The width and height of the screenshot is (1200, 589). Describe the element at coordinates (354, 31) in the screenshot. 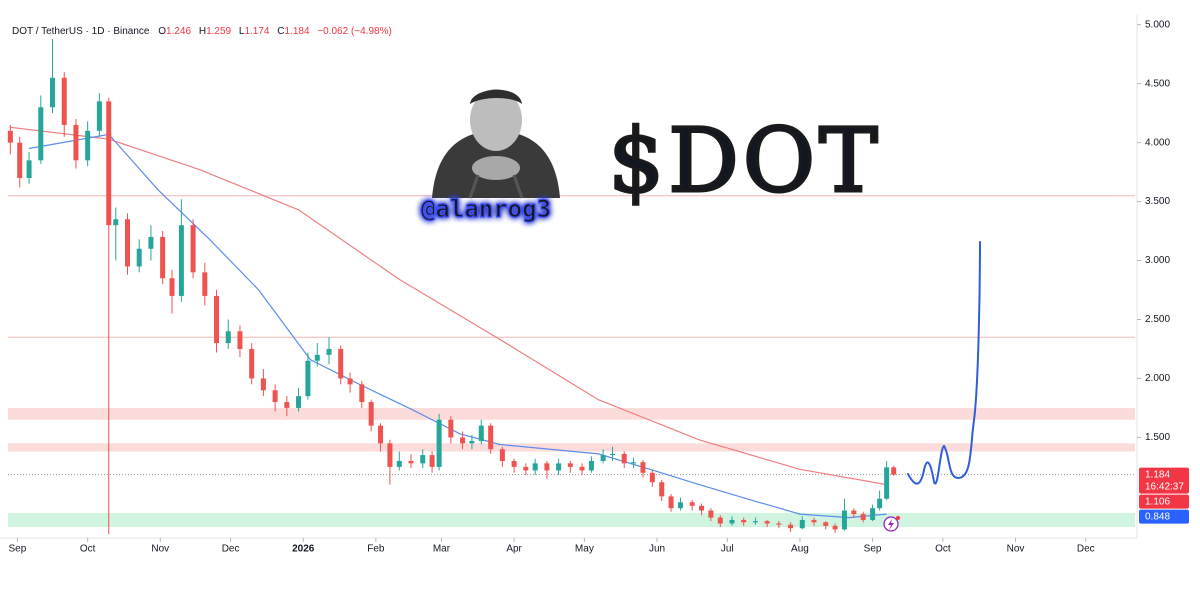

I see `change: −0.062 (−4.98%)` at that location.